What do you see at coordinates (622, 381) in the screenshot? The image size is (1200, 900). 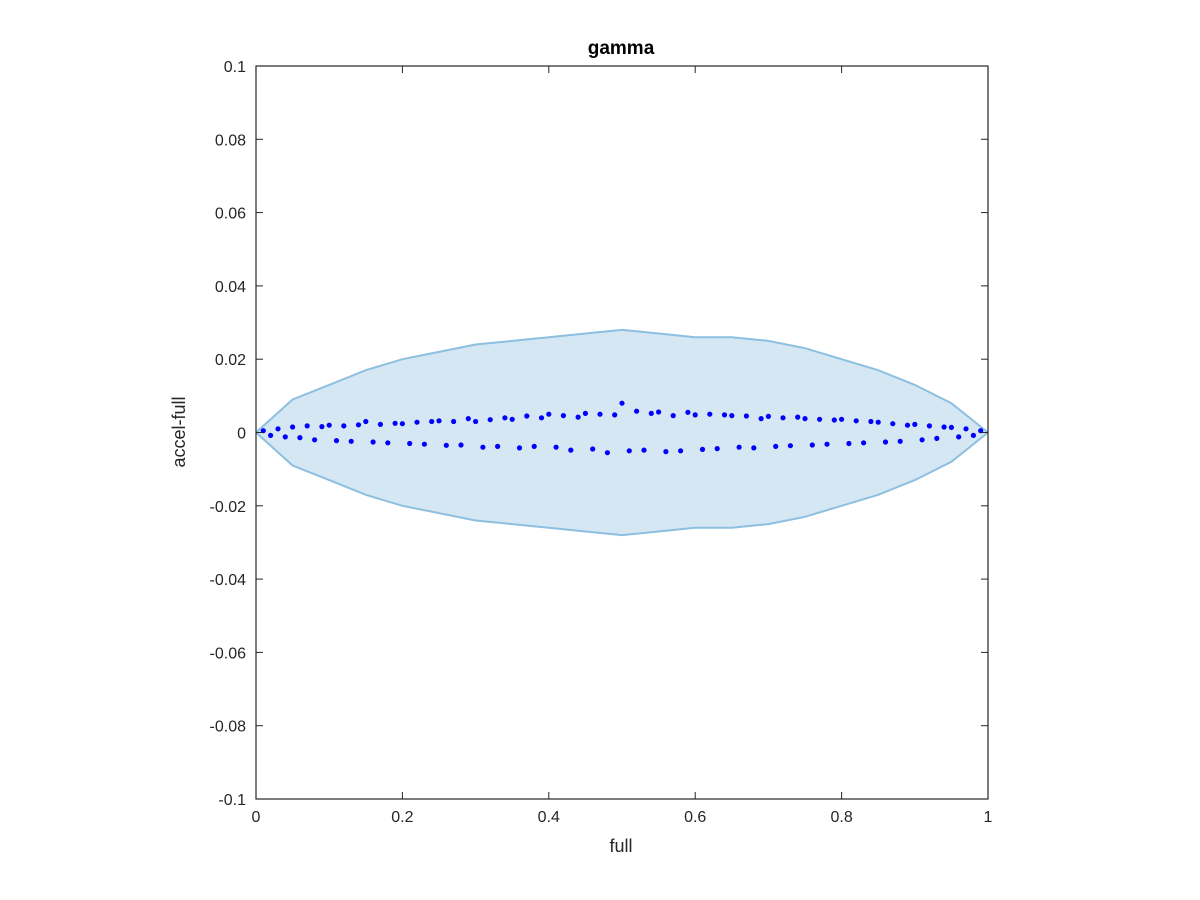 I see `confidence-band-upper-edge` at bounding box center [622, 381].